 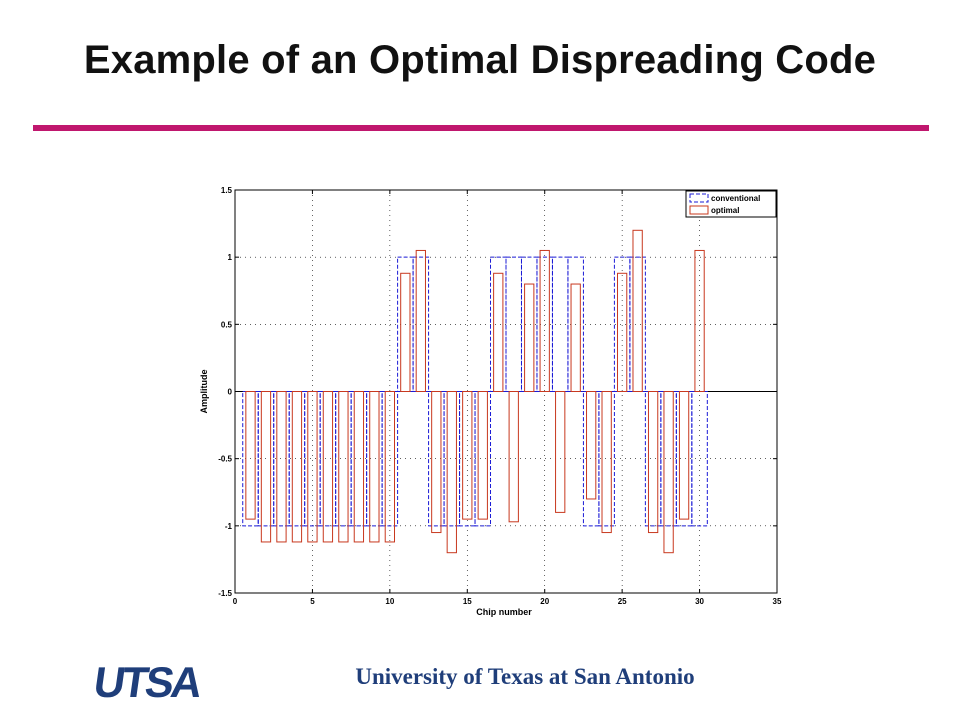 What do you see at coordinates (230, 257) in the screenshot?
I see `y-tick-label: 1` at bounding box center [230, 257].